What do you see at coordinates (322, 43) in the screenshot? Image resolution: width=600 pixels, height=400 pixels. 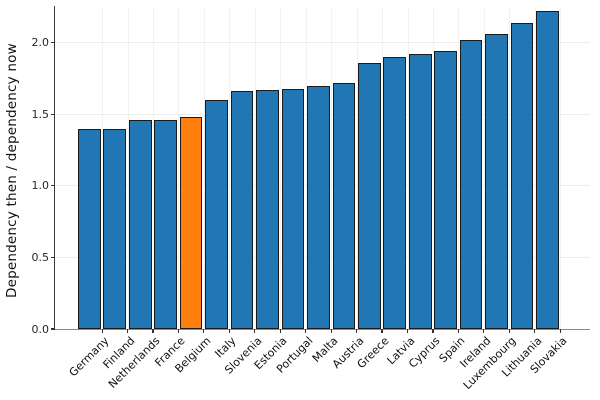 I see `h-gridline` at bounding box center [322, 43].